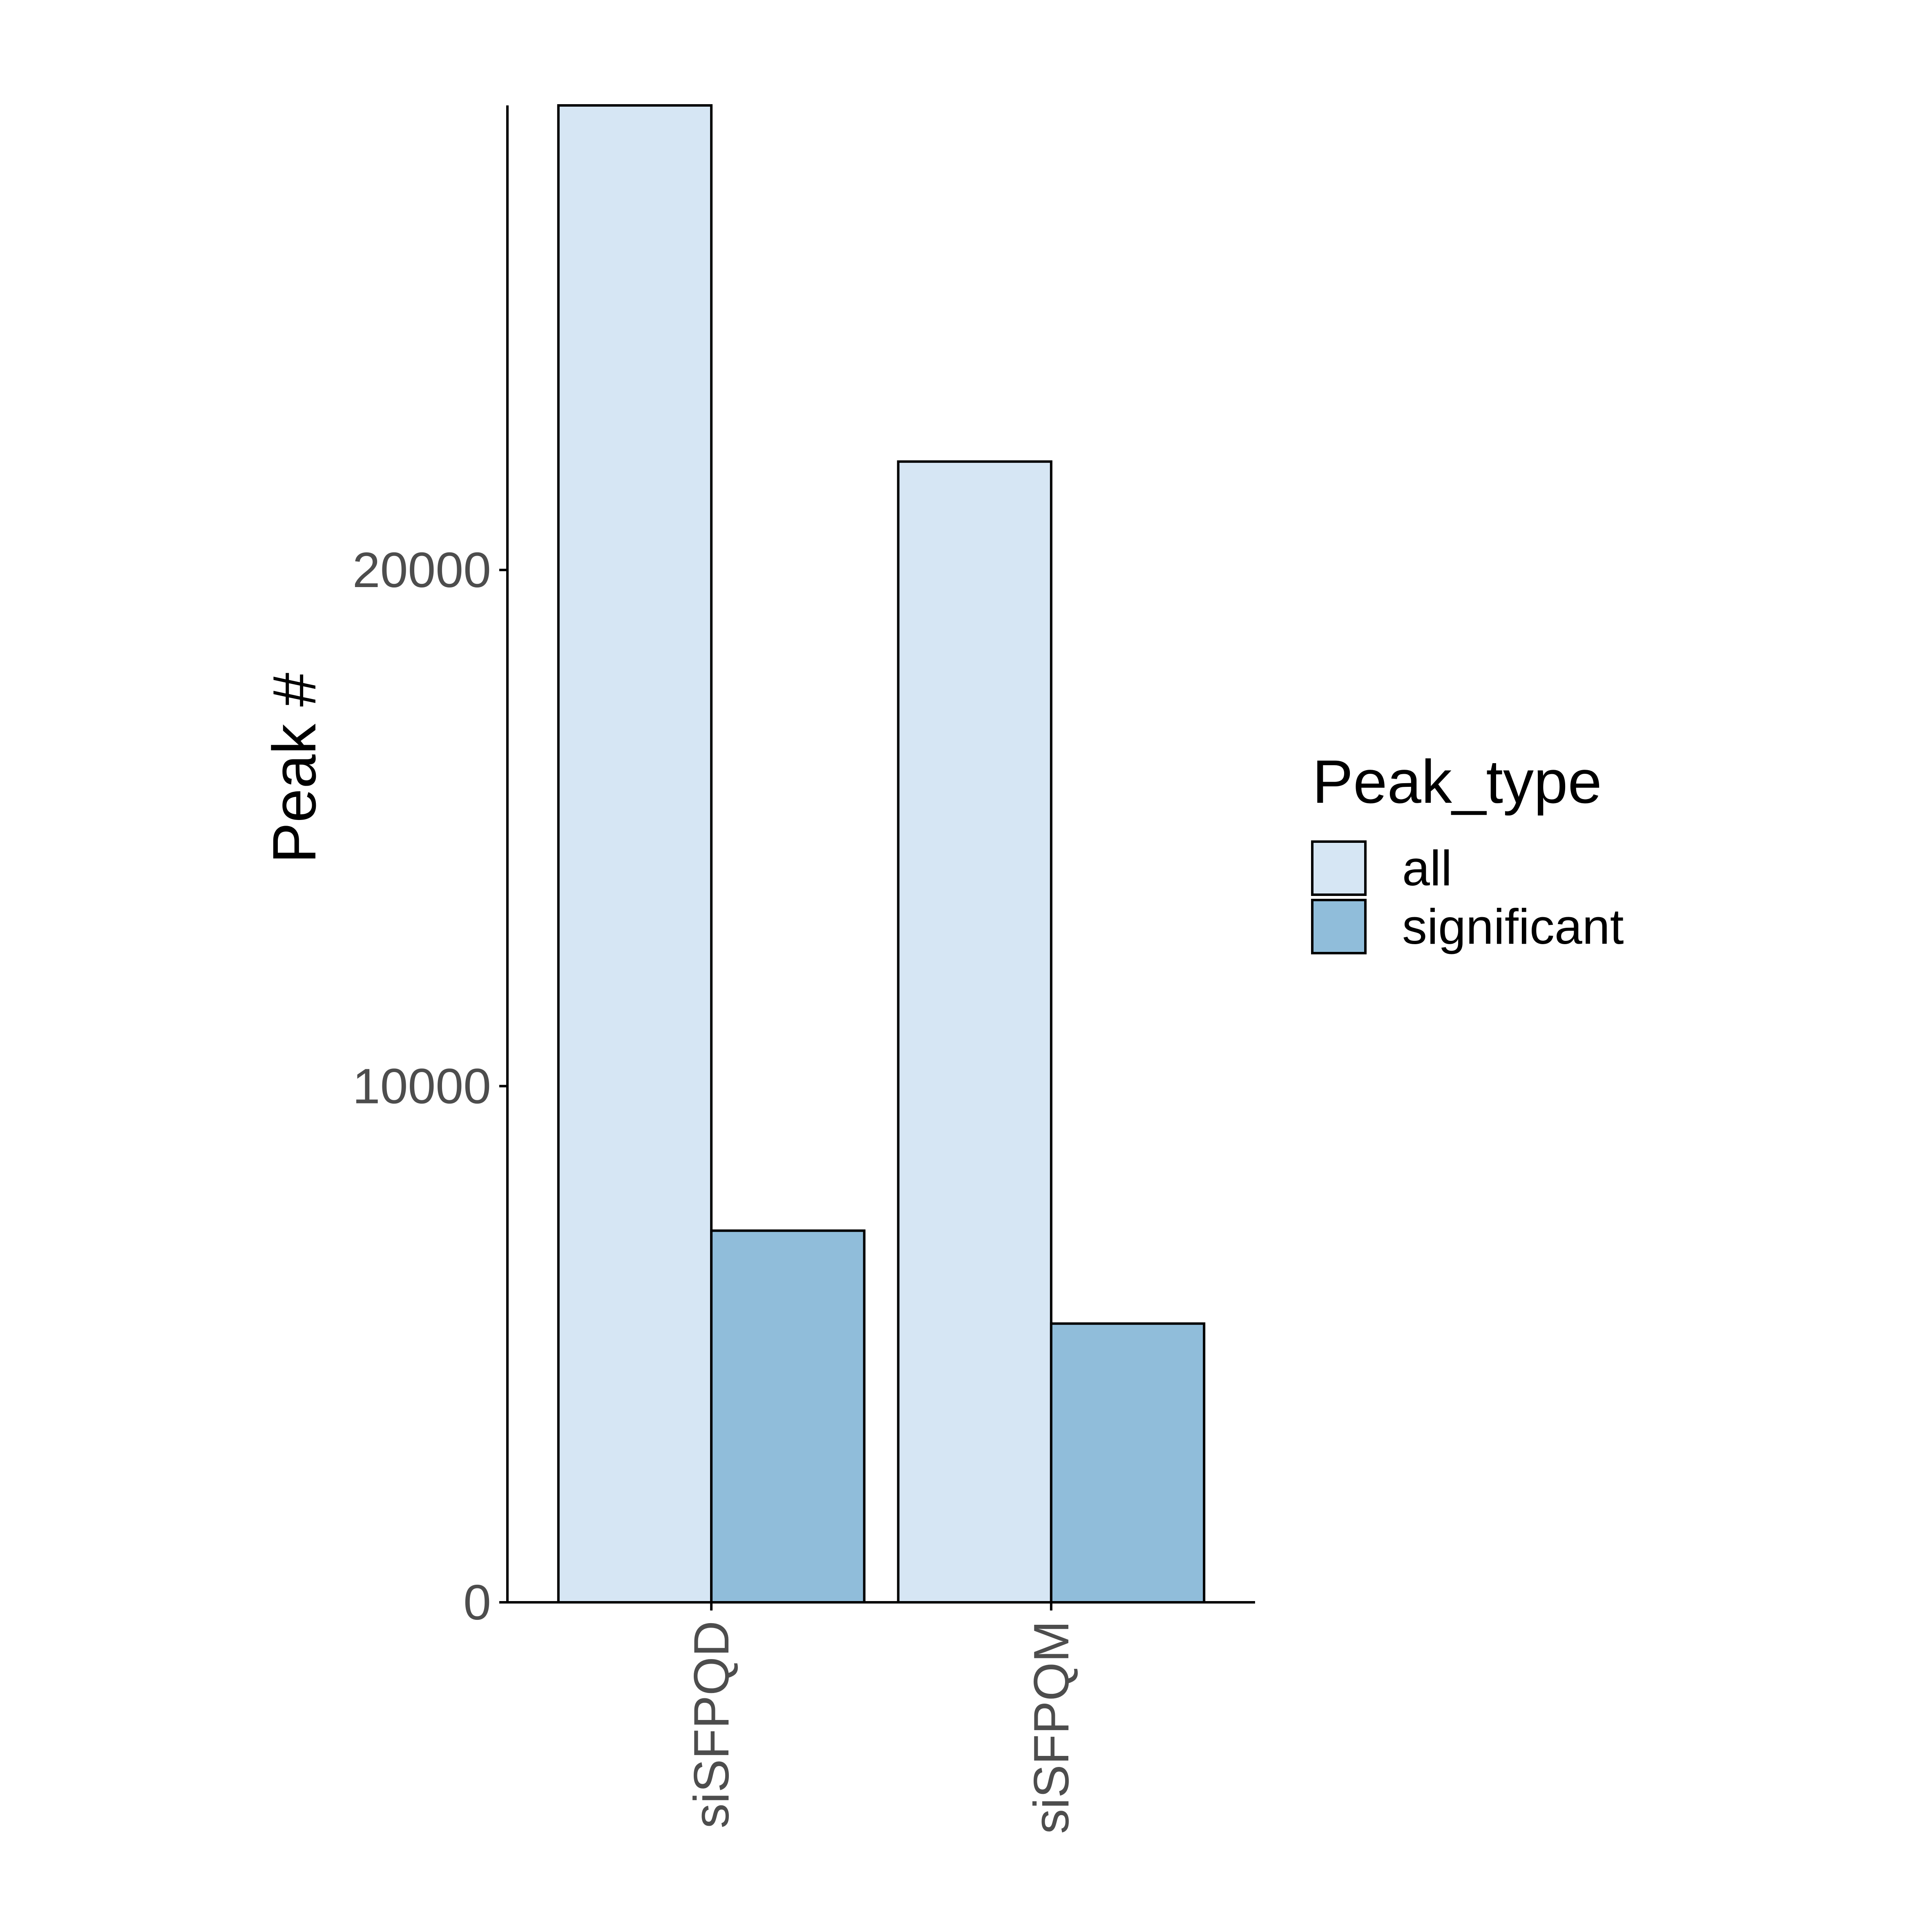  Describe the element at coordinates (1051, 1727) in the screenshot. I see `x-tick-label: siSFPQM` at that location.